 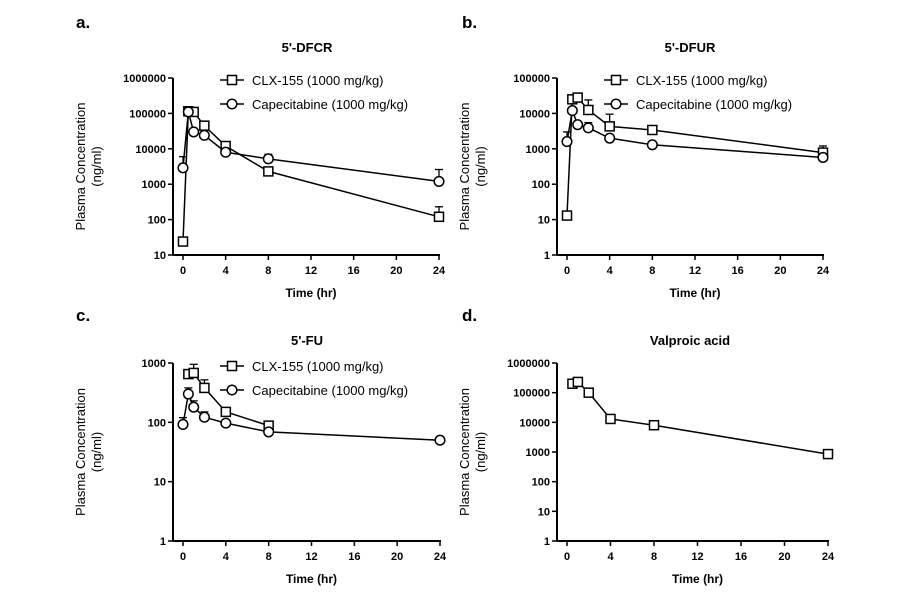 What do you see at coordinates (311, 142) in the screenshot?
I see `series-1: Capecitabine (1000 mg/kg)` at bounding box center [311, 142].